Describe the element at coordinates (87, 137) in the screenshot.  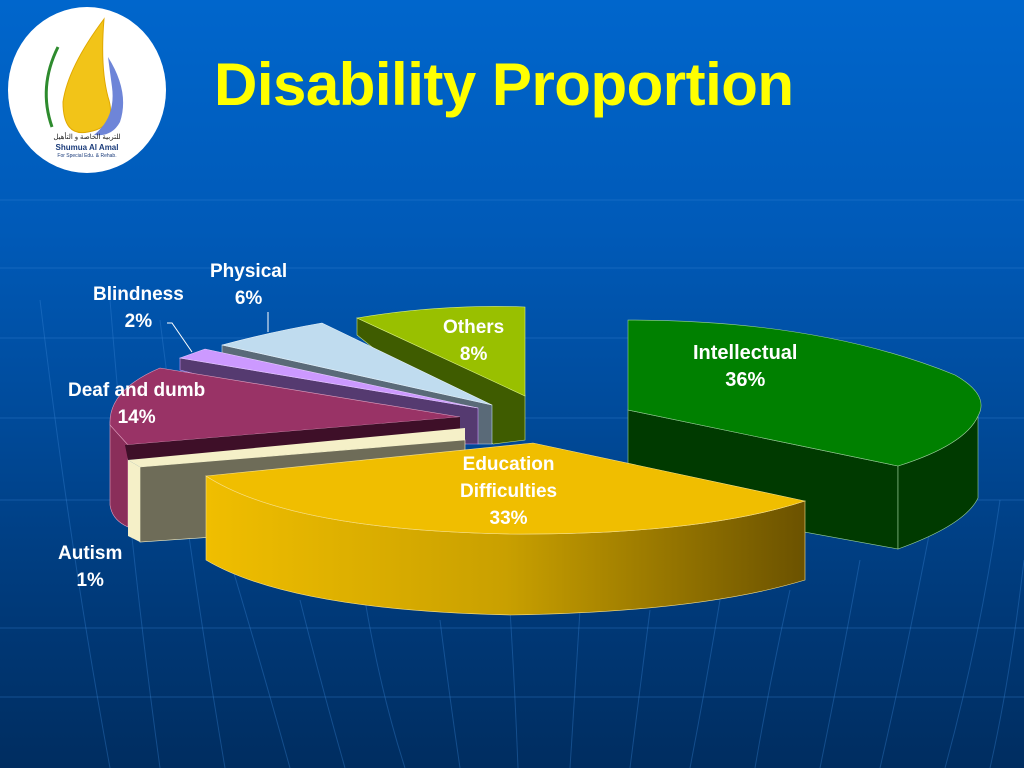
I see `logo-arabic-subtitle: للتربية الخاصة و التأهيل` at that location.